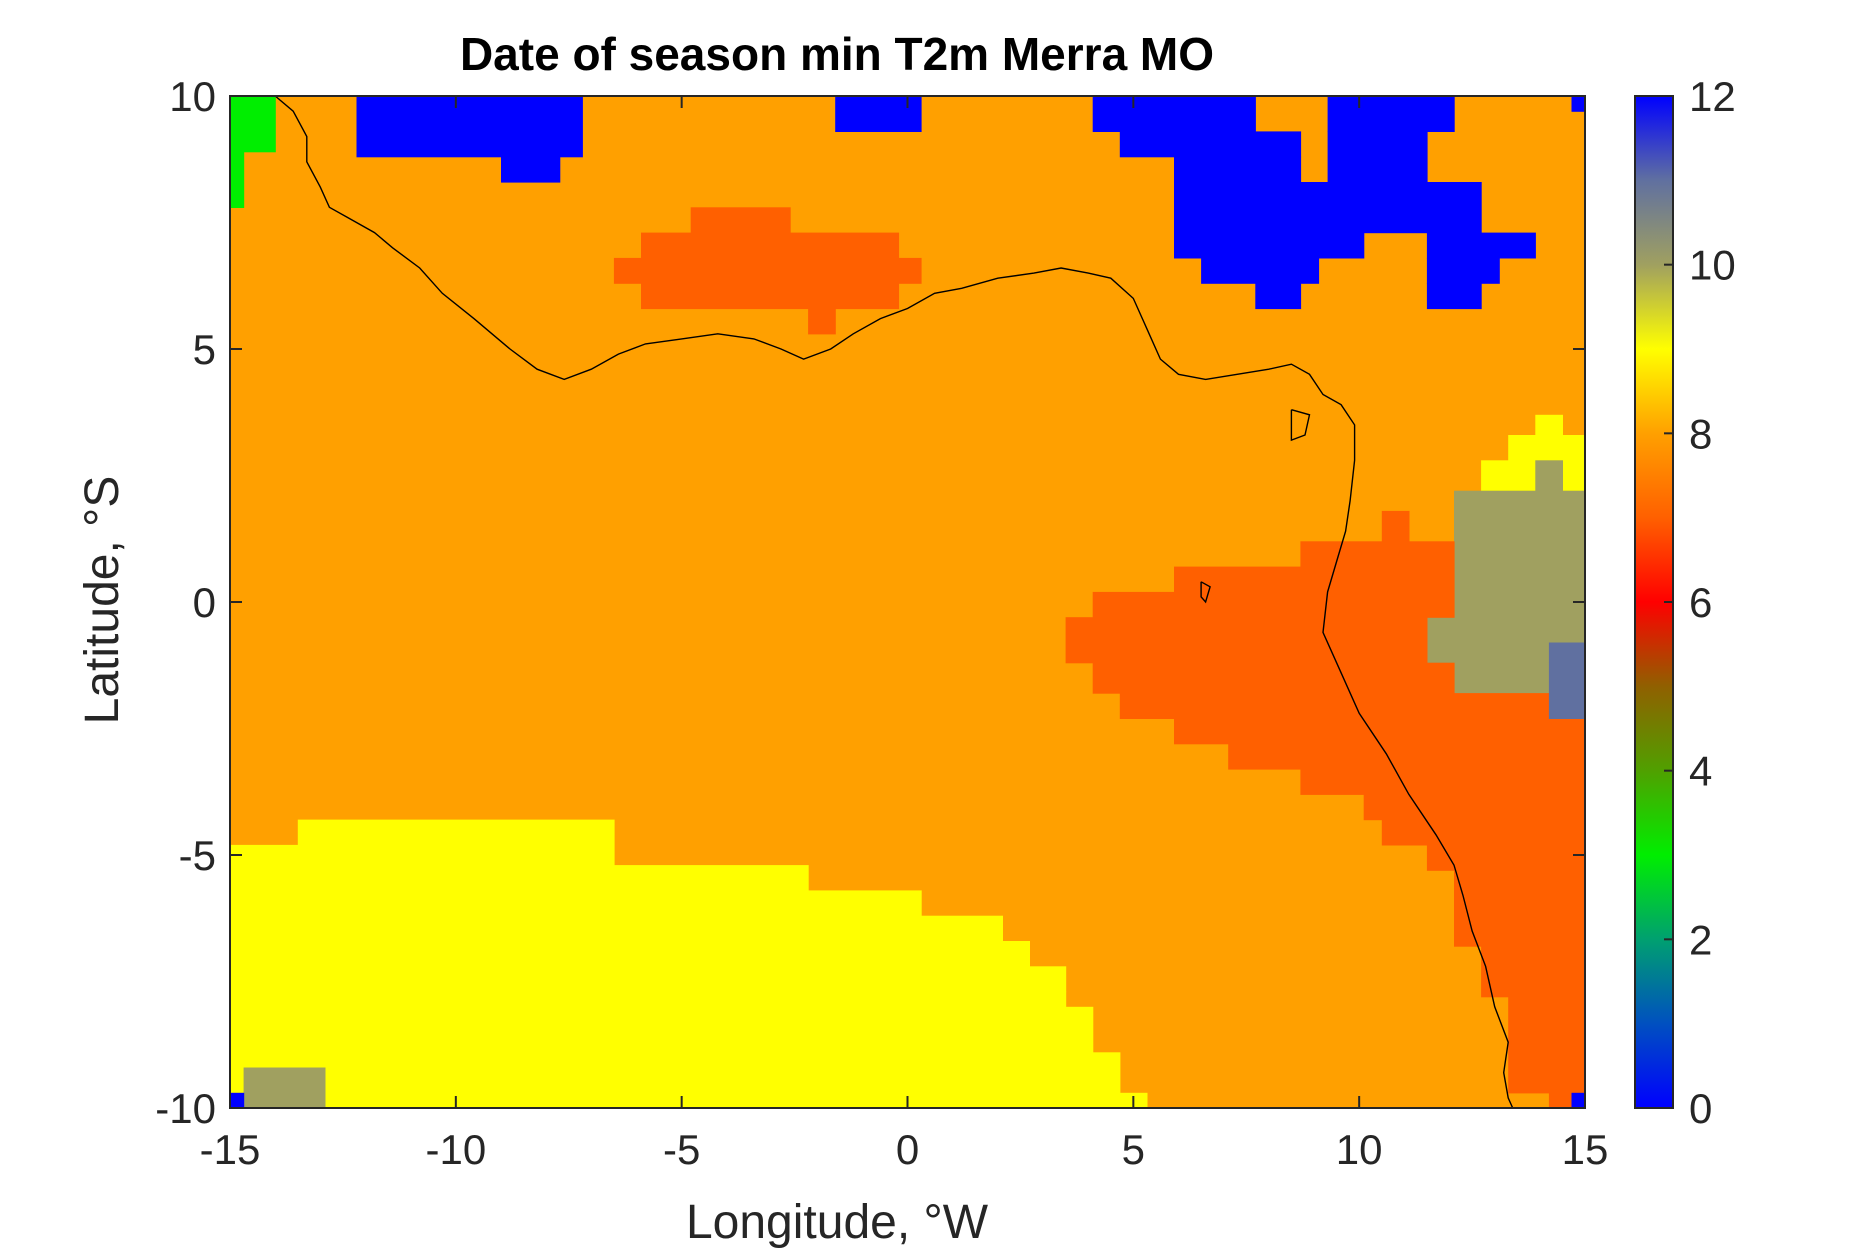  I want to click on y-tick-label: -10, so click(185, 1108).